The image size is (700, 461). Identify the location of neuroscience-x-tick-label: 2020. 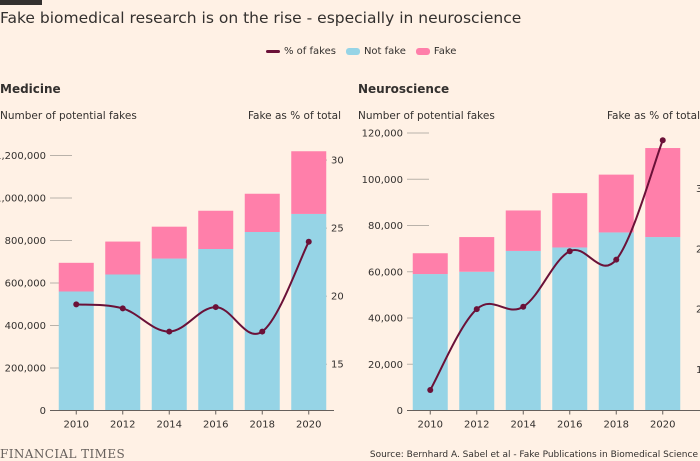
(662, 425).